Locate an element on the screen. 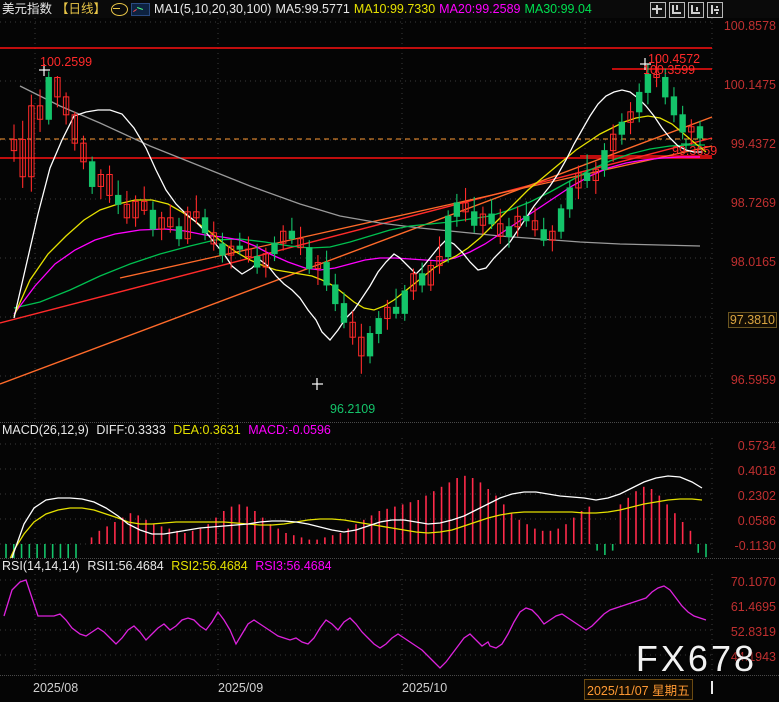 Image resolution: width=779 pixels, height=702 pixels. price-axis-label-4: 98.0165 is located at coordinates (753, 262).